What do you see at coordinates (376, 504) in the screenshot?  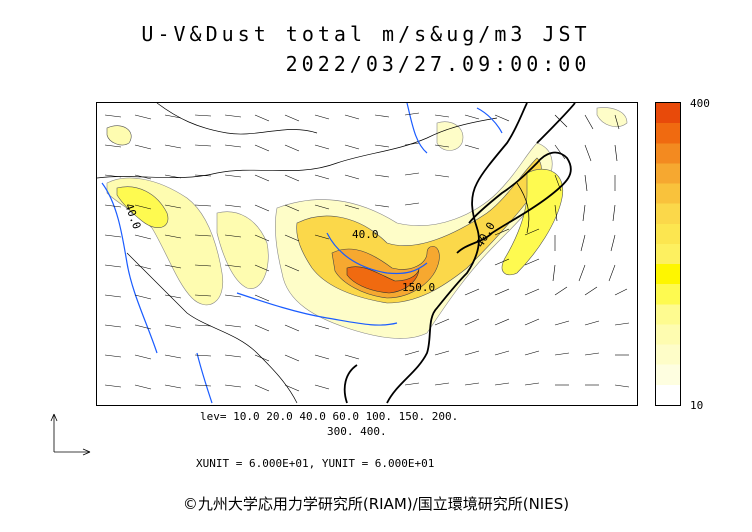 I see `credit-line: ©九州大学応用力学研究所(RIAM)/国立環境研究所(NIES)` at bounding box center [376, 504].